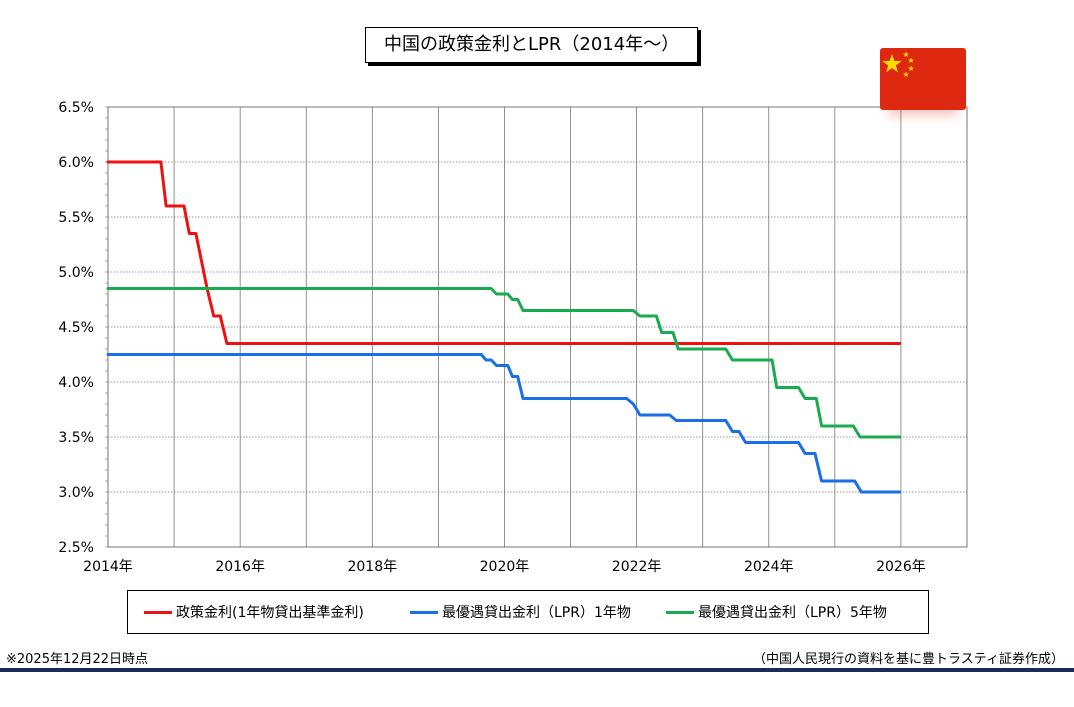 The image size is (1074, 707). What do you see at coordinates (76, 493) in the screenshot?
I see `y-tick-label: 3.0%` at bounding box center [76, 493].